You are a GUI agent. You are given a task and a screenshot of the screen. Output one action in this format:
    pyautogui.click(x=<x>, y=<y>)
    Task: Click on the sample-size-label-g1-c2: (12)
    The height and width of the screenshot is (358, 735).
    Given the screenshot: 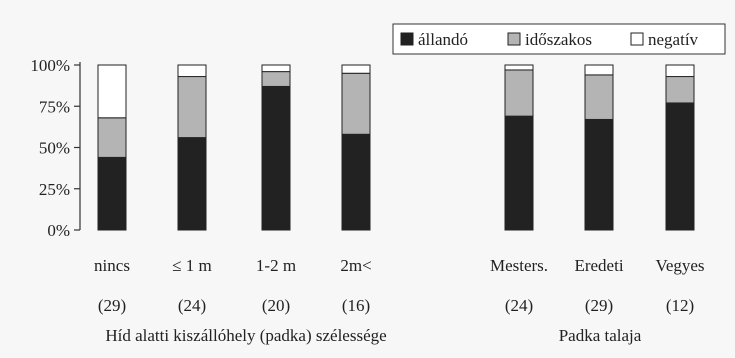 What is the action you would take?
    pyautogui.click(x=680, y=305)
    